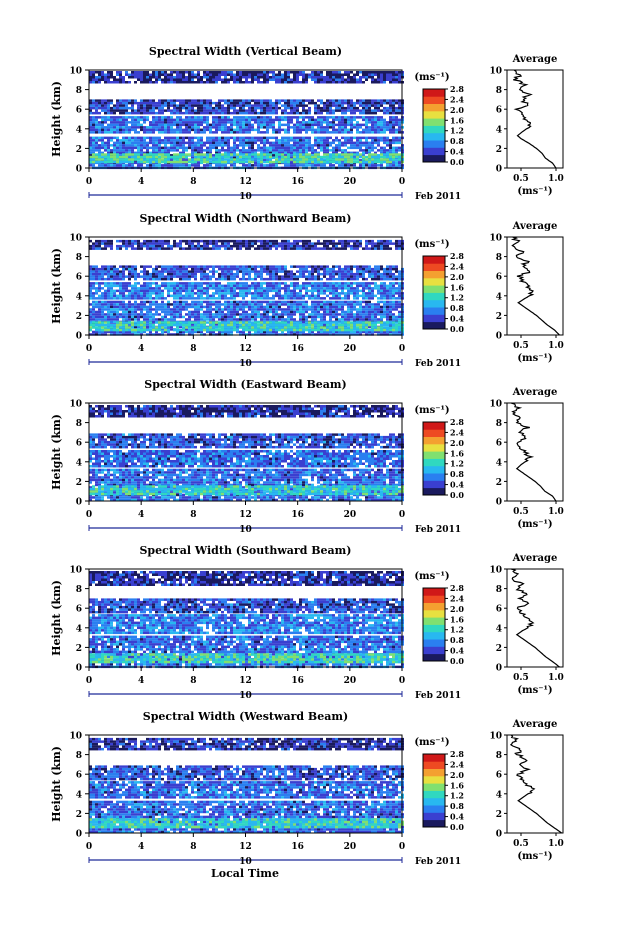 This screenshot has height=929, width=618. What do you see at coordinates (245, 197) in the screenshot?
I see `date-day-label: 10` at bounding box center [245, 197].